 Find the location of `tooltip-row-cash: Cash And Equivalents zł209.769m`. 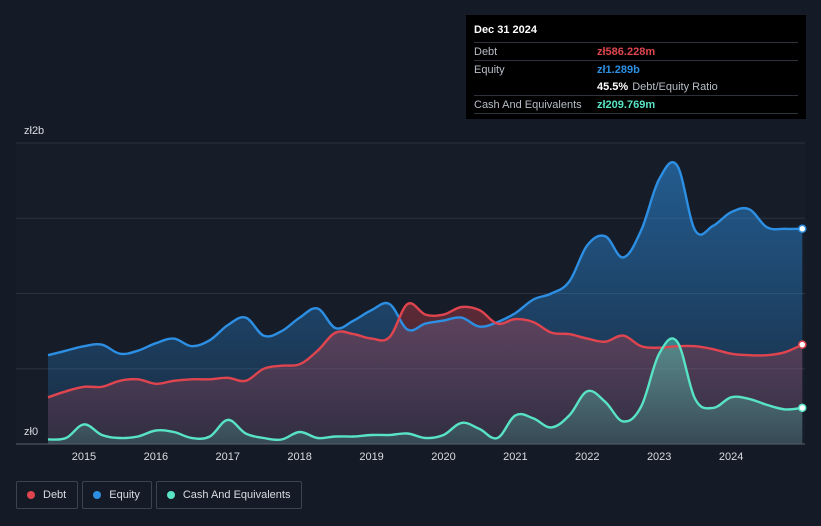

tooltip-row-cash: Cash And Equivalents zł209.769m is located at coordinates (636, 104).